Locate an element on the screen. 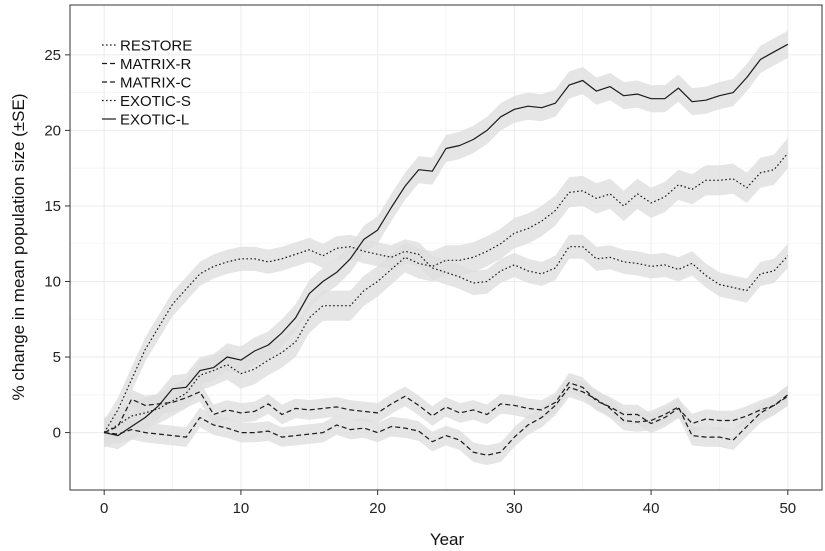 This screenshot has height=551, width=825. se-band-matrix-c is located at coordinates (446, 421).